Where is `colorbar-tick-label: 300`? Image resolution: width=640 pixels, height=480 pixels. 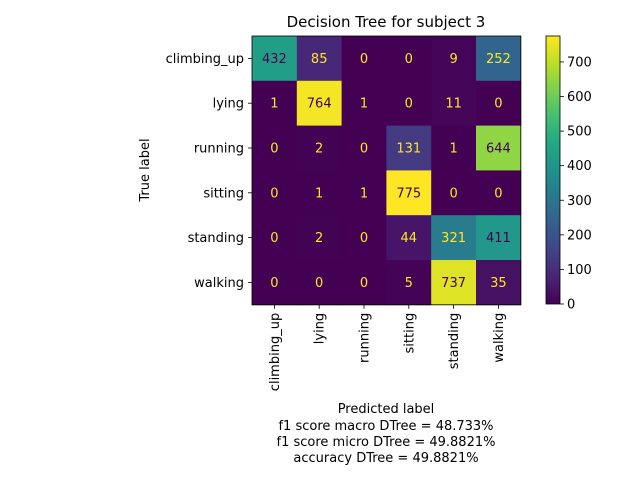
colorbar-tick-label: 300 is located at coordinates (579, 201).